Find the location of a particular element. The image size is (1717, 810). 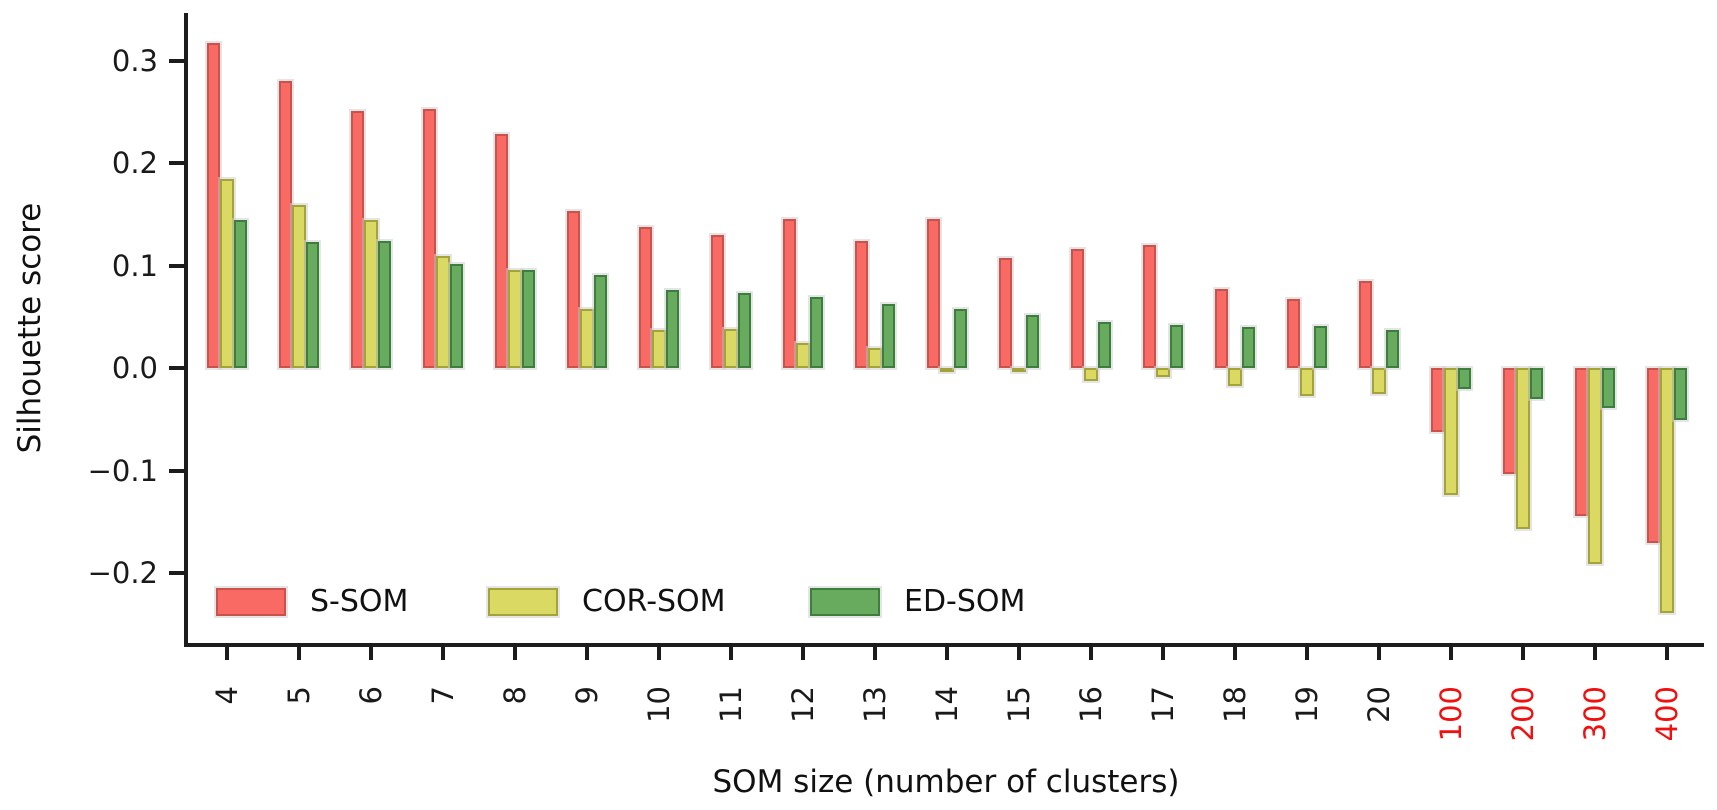

x-tick-label: 300 is located at coordinates (1595, 714).